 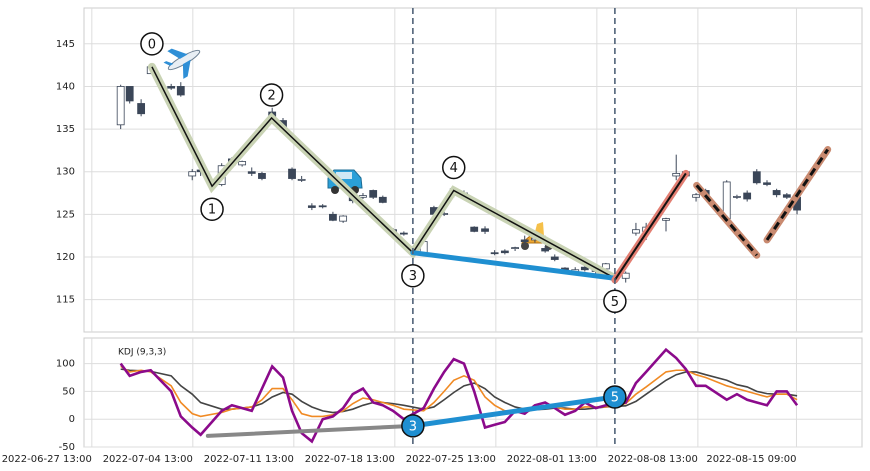 I want to click on pivot-label: 1, so click(x=212, y=210).